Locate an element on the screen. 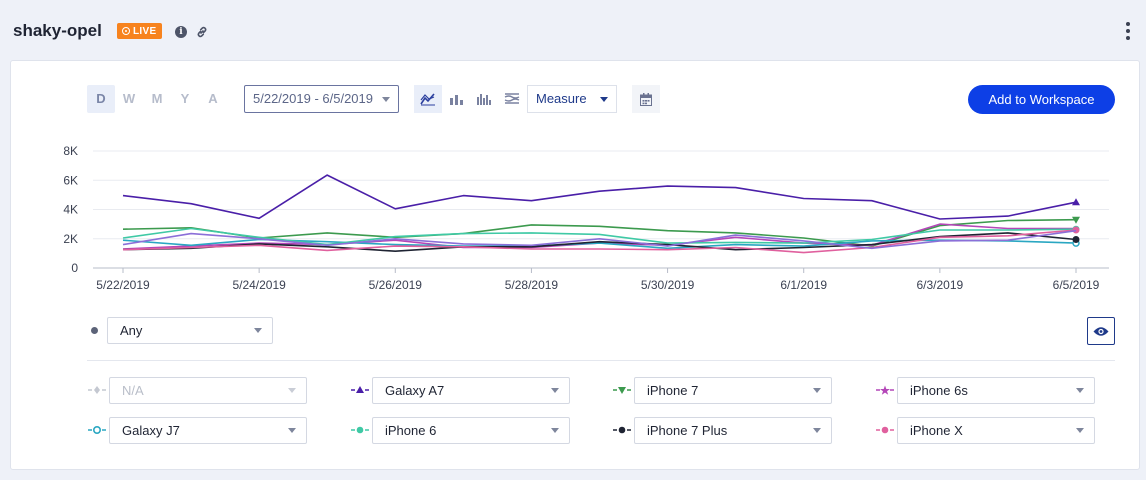 Image resolution: width=1146 pixels, height=480 pixels. info-icon: i is located at coordinates (181, 32).